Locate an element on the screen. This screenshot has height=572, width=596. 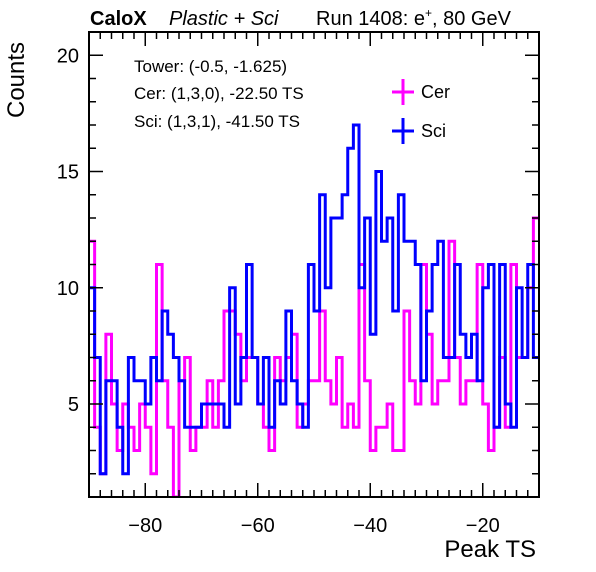
header-brand: CaloX is located at coordinates (118, 19).